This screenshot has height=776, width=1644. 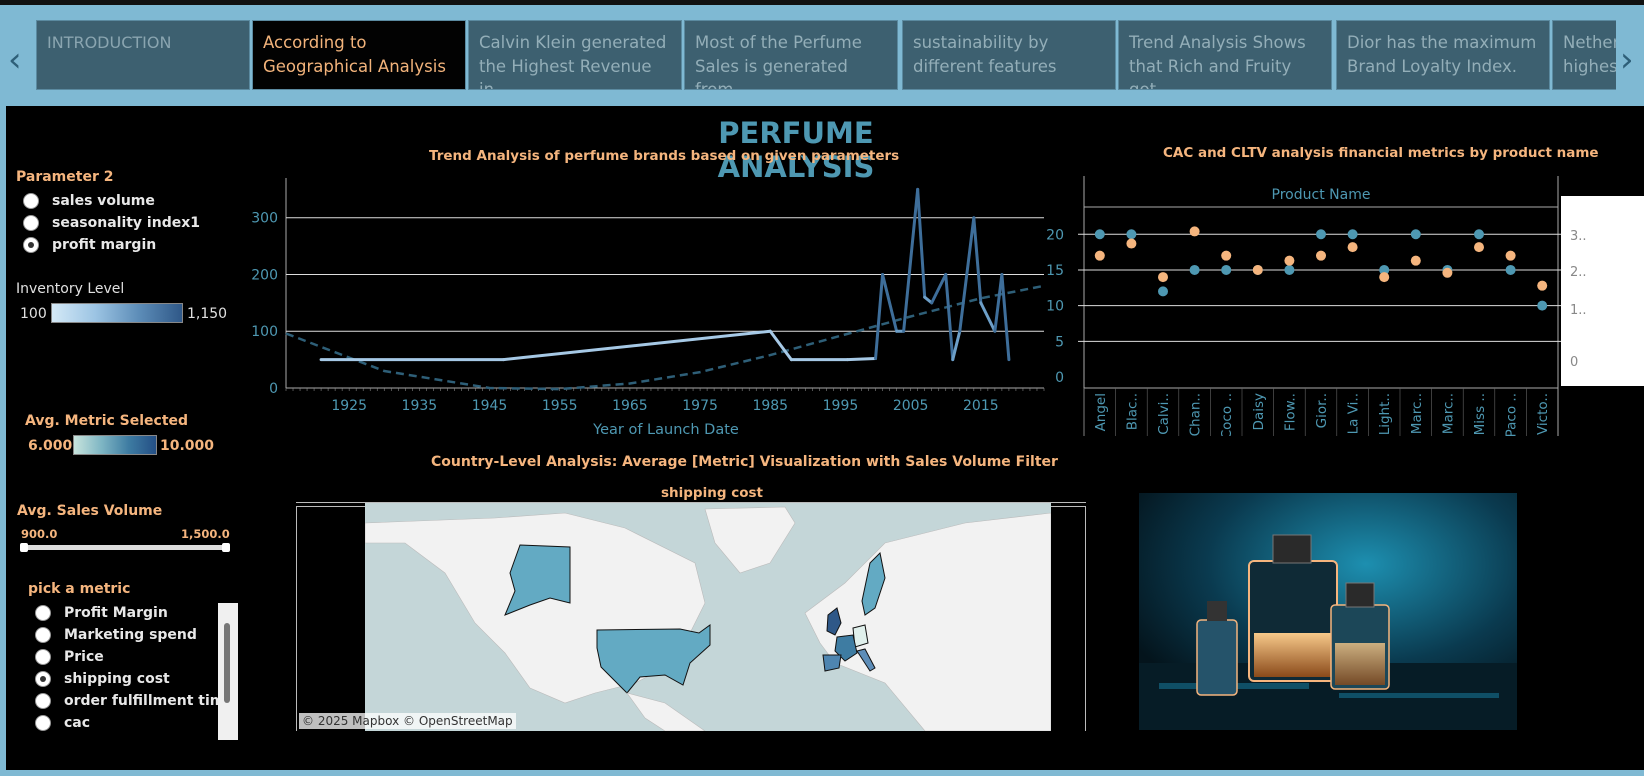 I want to click on radio-profit-margin-metric: Profit Margin, so click(x=101, y=613).